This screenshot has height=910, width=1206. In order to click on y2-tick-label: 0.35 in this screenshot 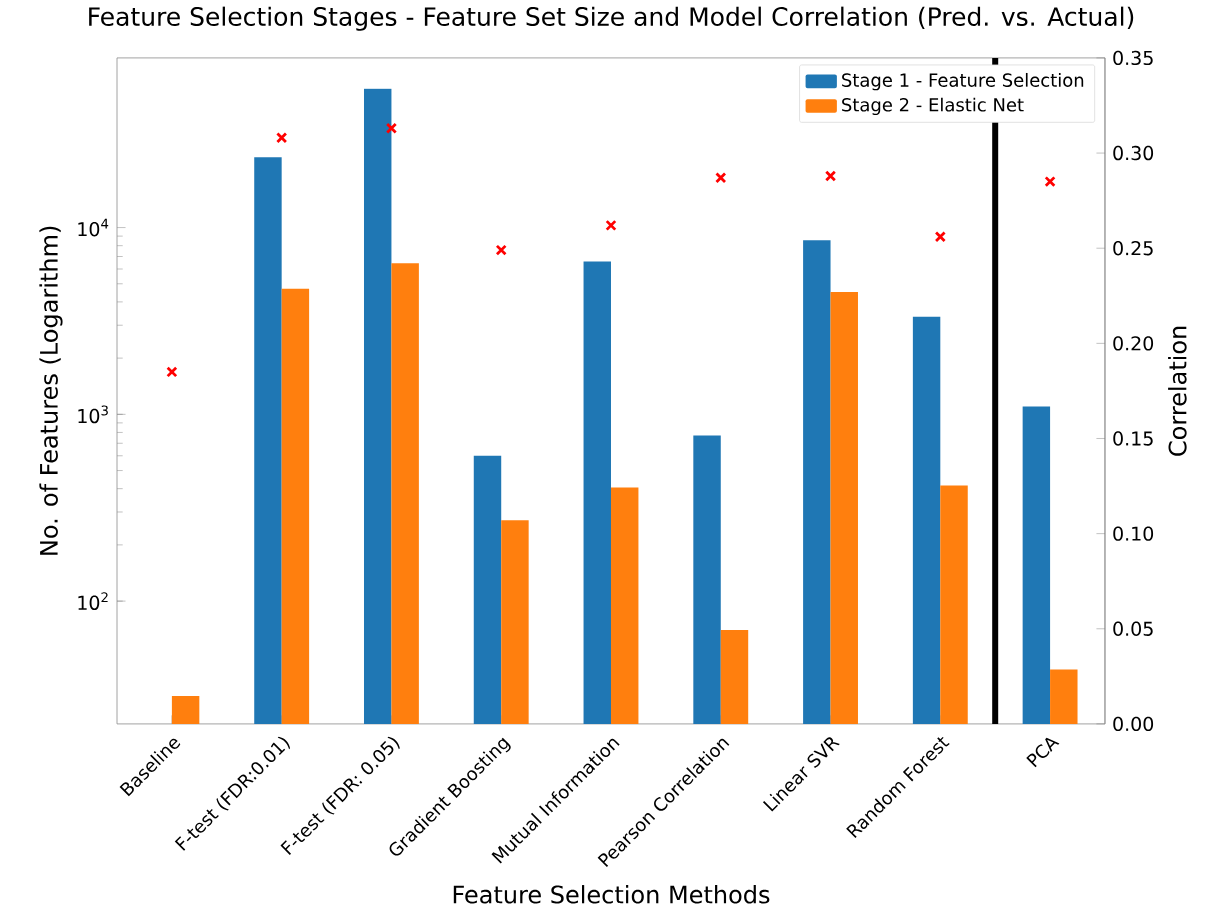, I will do `click(1133, 57)`.